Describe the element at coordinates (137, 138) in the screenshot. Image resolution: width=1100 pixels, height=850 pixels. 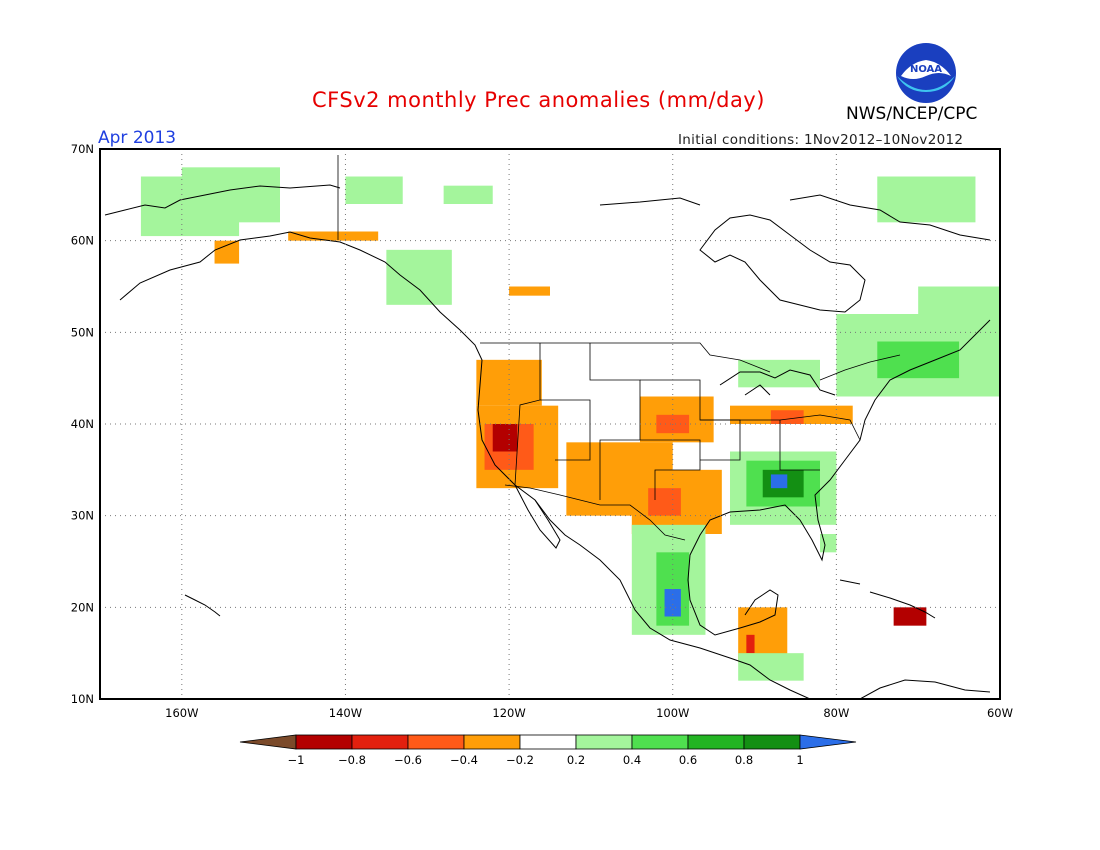
I see `forecast-period: Apr 2013` at that location.